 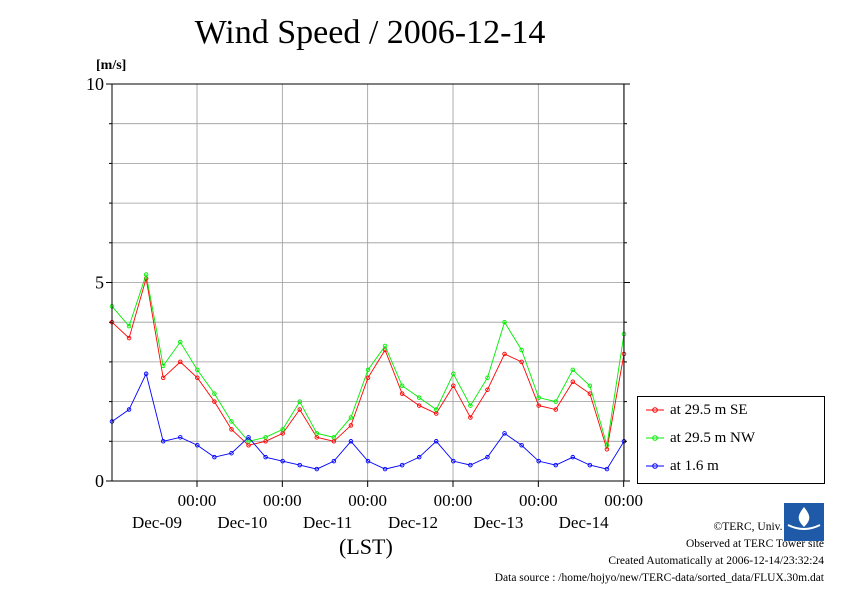 I want to click on y-tick-label: 5, so click(x=99, y=283).